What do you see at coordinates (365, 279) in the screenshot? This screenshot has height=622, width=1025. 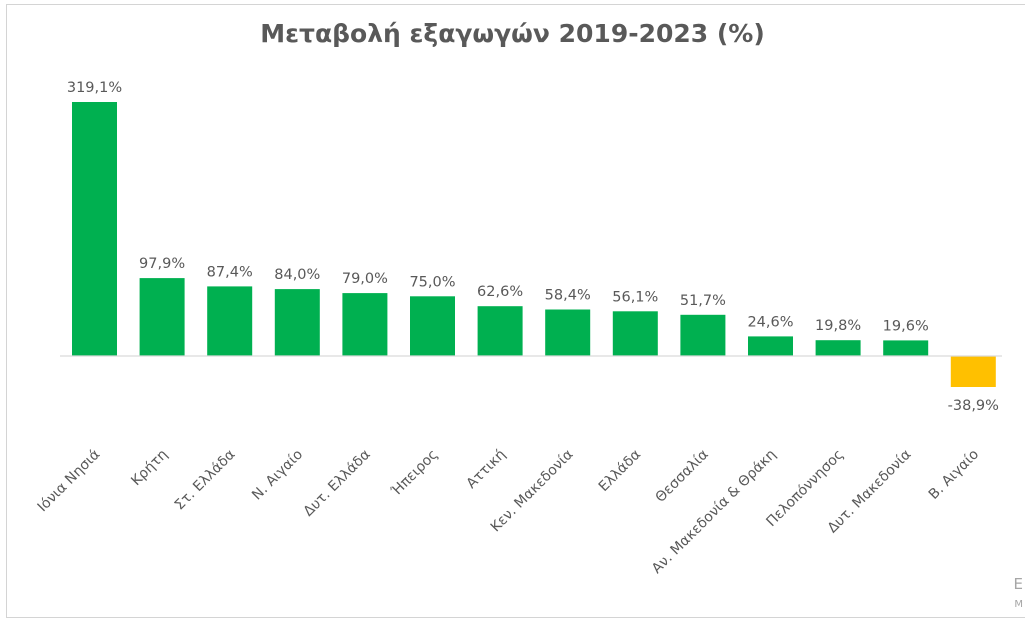 I see `value-label: 79,0%` at bounding box center [365, 279].